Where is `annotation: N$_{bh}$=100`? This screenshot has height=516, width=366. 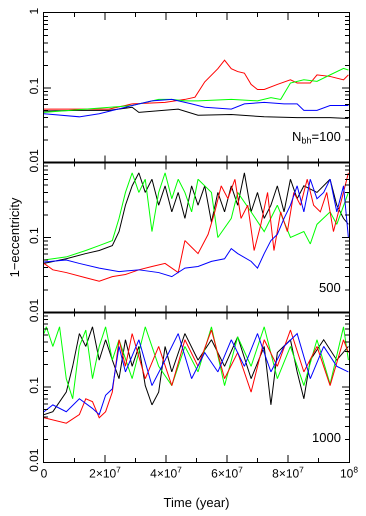
annotation: N$_{bh}$=100 is located at coordinates (316, 137).